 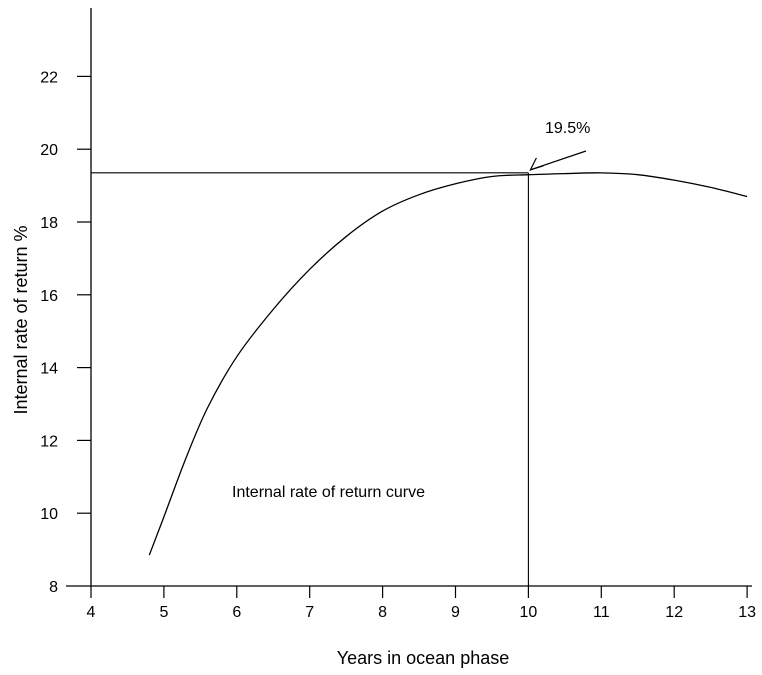 What do you see at coordinates (567, 128) in the screenshot?
I see `optimum-label: 19.5%` at bounding box center [567, 128].